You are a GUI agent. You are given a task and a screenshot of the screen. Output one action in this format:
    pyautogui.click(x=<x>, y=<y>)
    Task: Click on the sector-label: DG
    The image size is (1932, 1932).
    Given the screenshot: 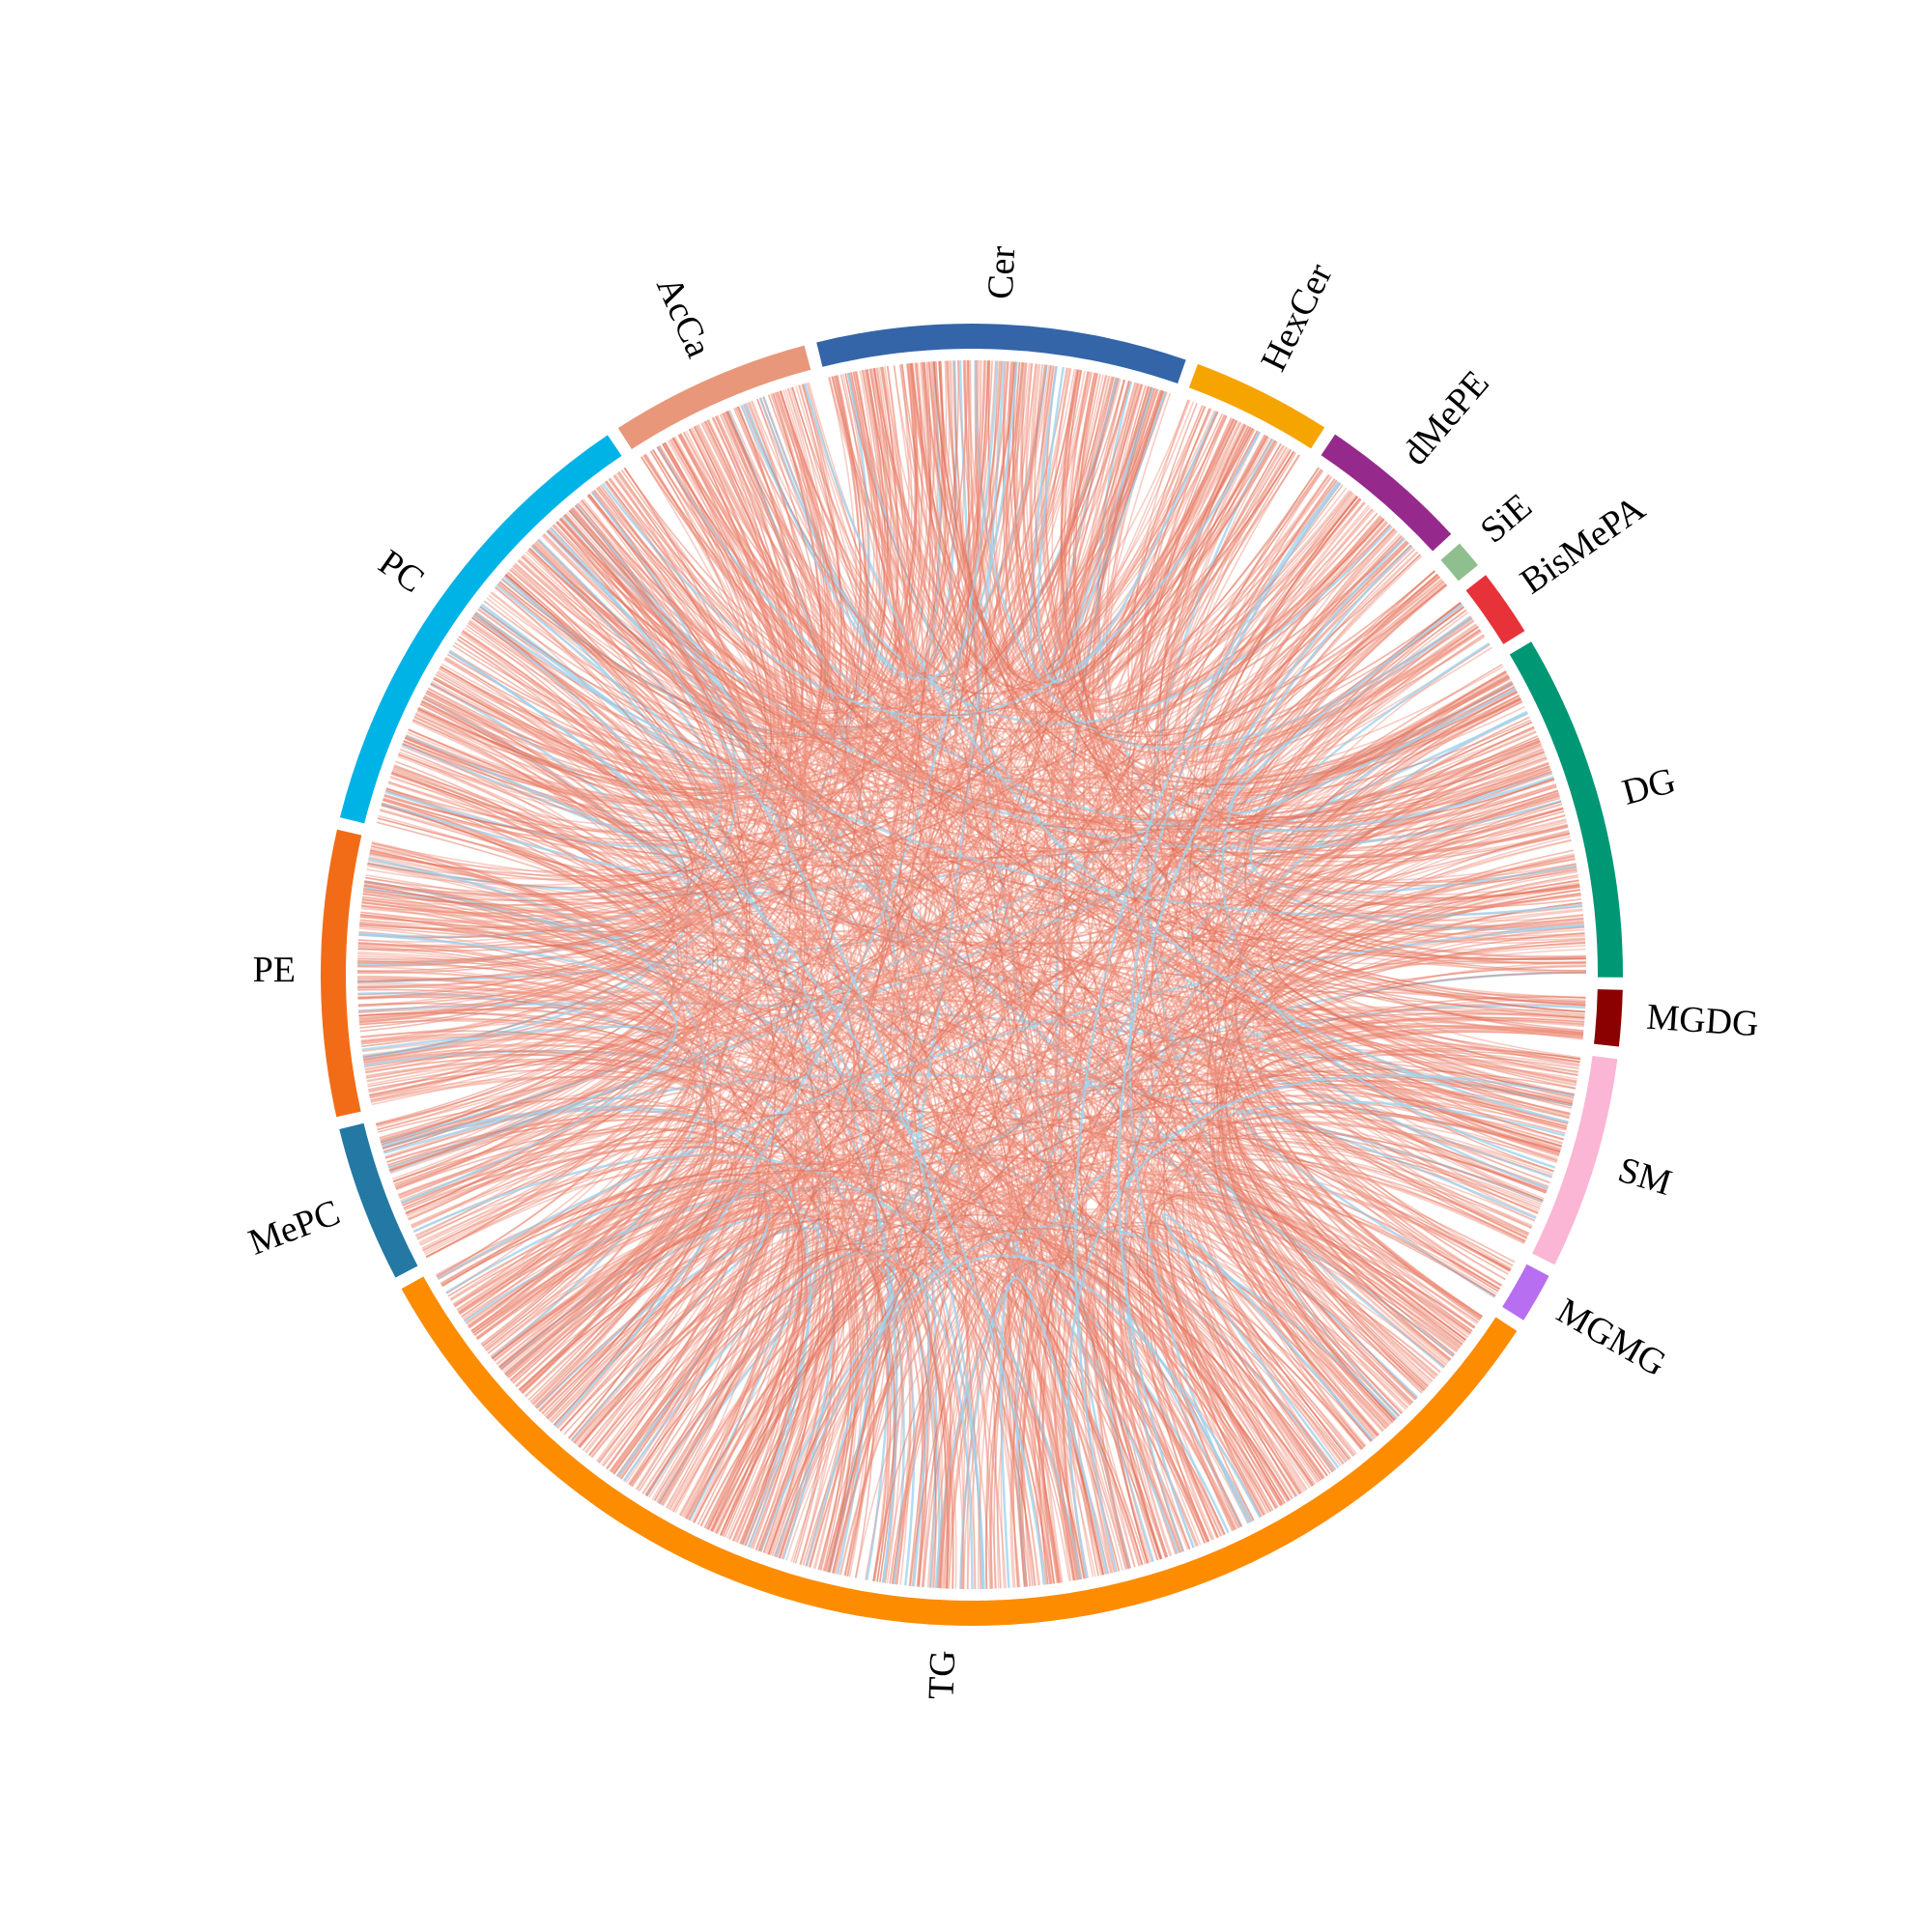 What is the action you would take?
    pyautogui.click(x=1649, y=786)
    